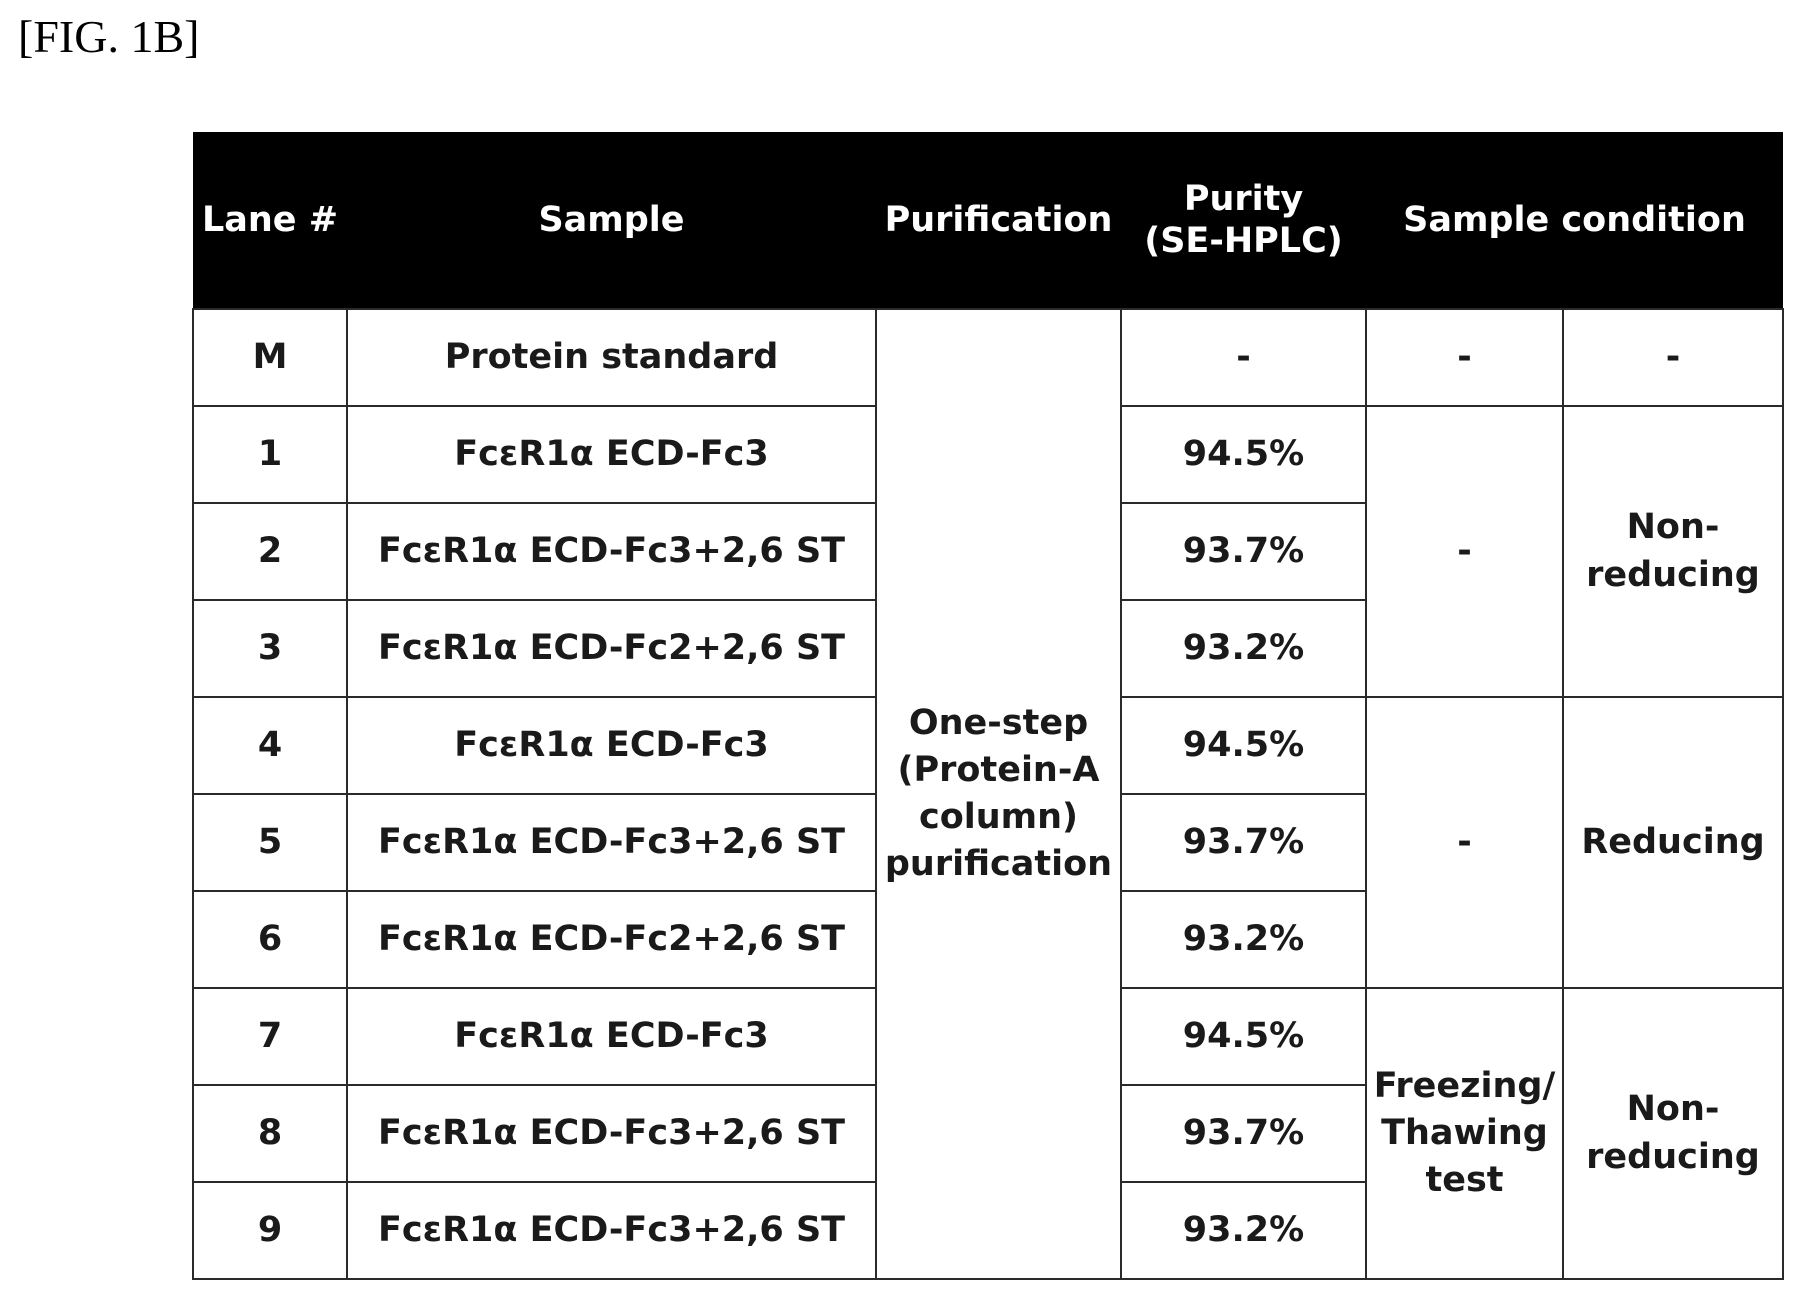 This screenshot has width=1804, height=1299. I want to click on table-row: 5 FcεR1α ECD-Fc3+2,6 ST 93.7%, so click(987, 842).